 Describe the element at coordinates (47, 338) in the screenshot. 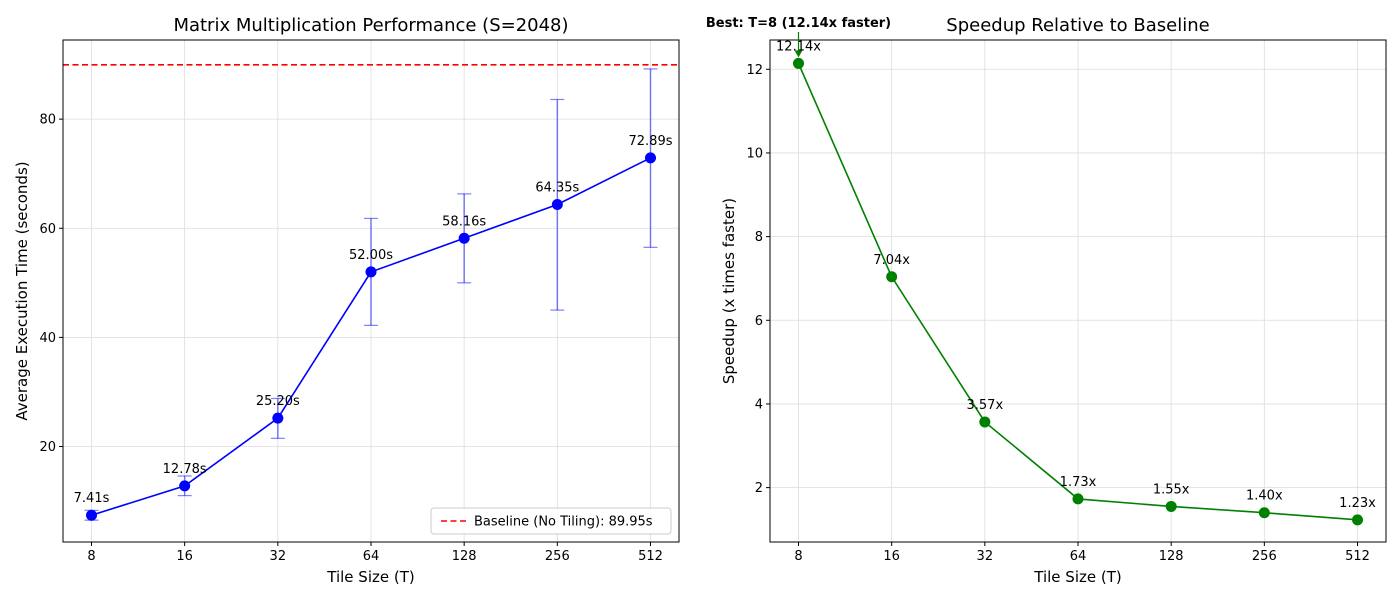

I see `chart1-y-tick-label: 40` at that location.